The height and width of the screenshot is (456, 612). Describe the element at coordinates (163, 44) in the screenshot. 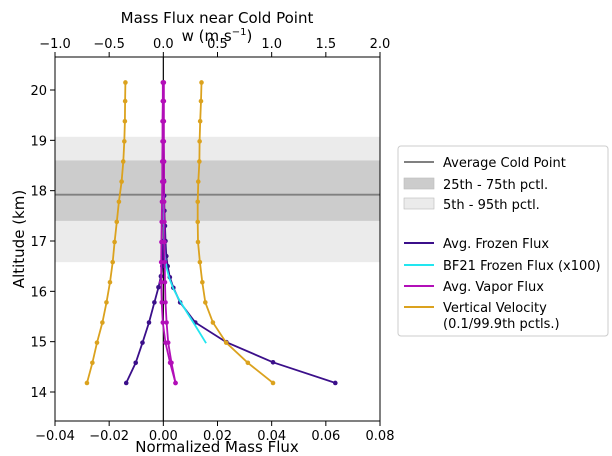

I see `top-tick-label: 0.0` at that location.